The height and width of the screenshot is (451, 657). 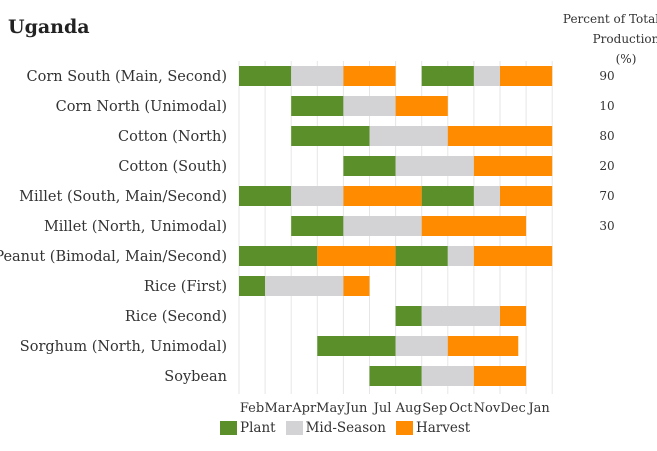 What do you see at coordinates (606, 151) in the screenshot?
I see `percent-values: 90 10 80 20 70 30` at bounding box center [606, 151].